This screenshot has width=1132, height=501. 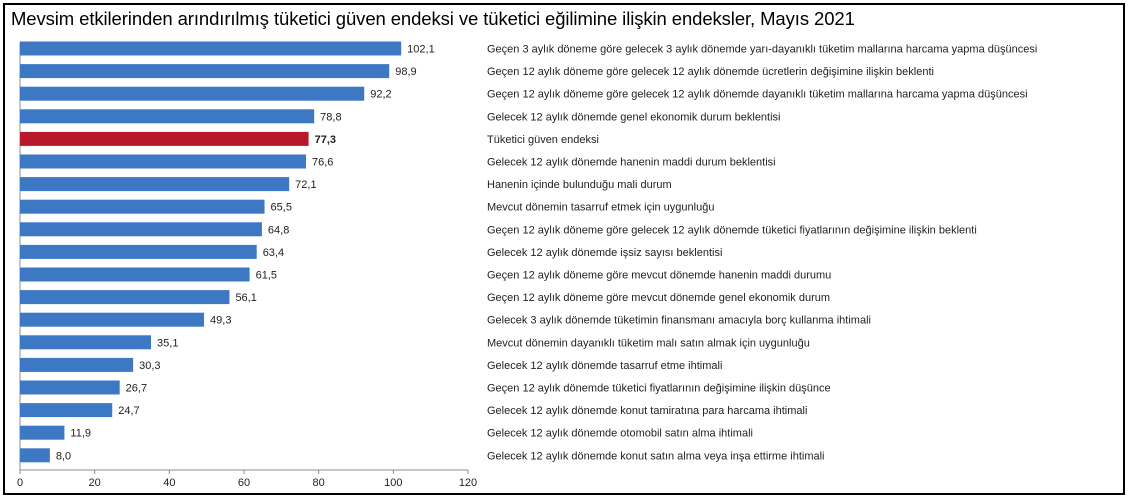 What do you see at coordinates (325, 140) in the screenshot?
I see `data-label: 77,3` at bounding box center [325, 140].